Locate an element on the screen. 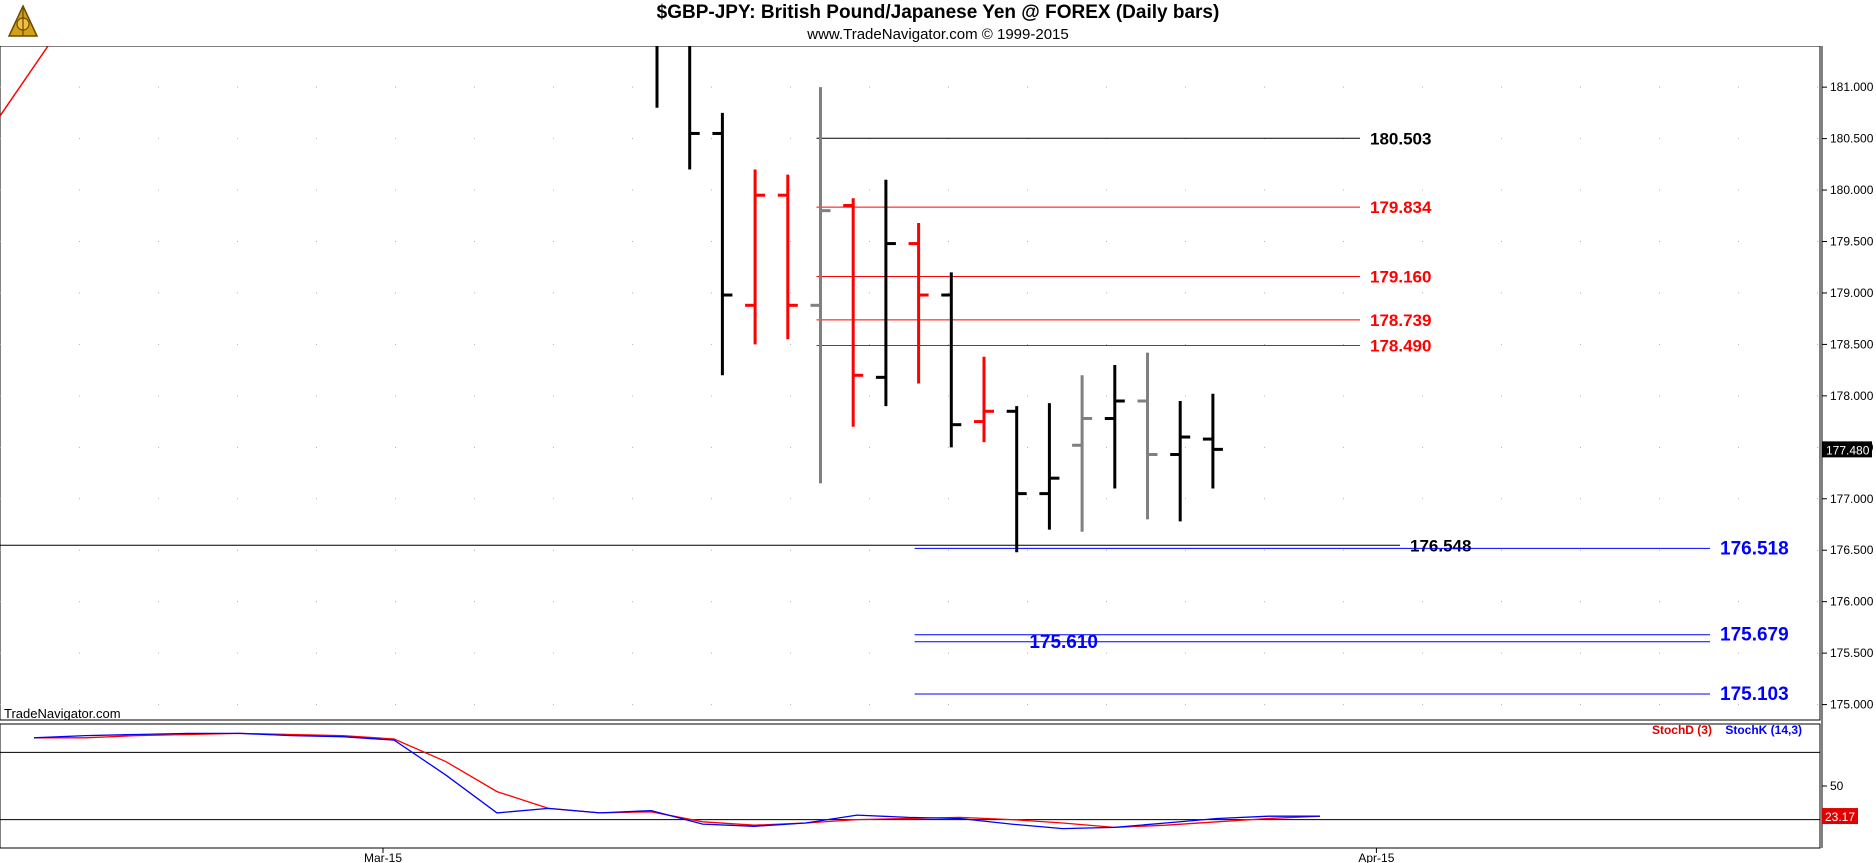  trend-line is located at coordinates (24, 81).